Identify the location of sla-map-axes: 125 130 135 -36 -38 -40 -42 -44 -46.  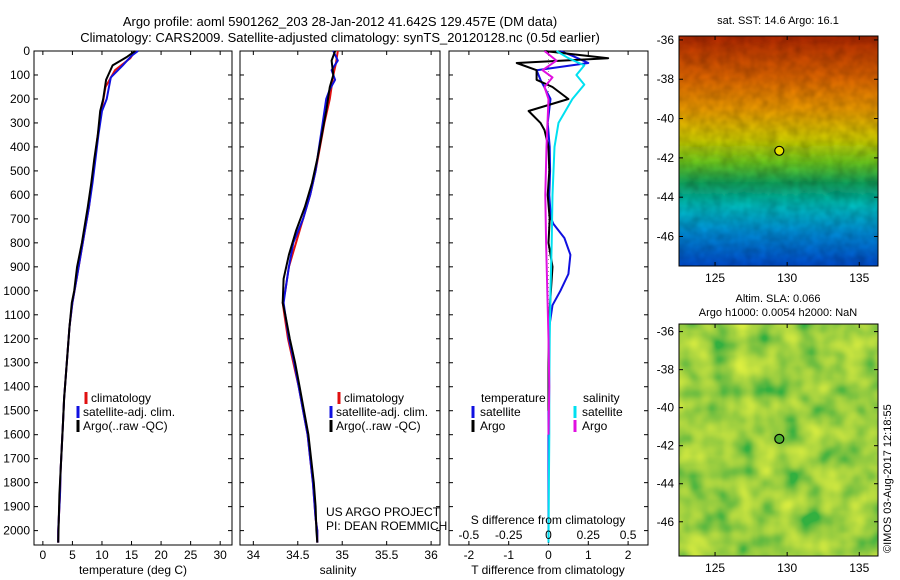
(767, 449).